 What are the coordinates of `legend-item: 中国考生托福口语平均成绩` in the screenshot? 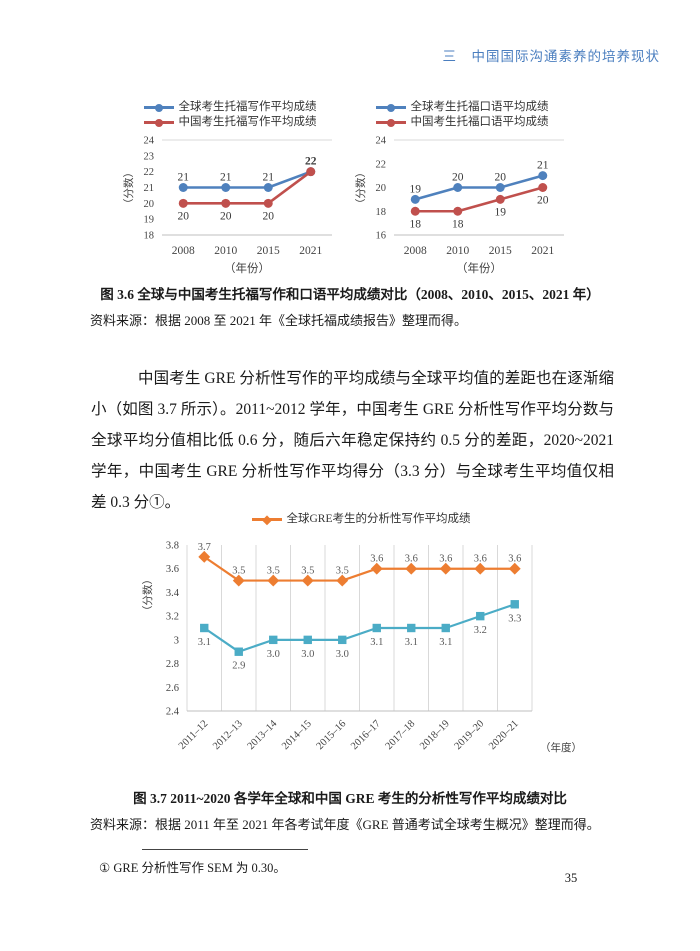 It's located at (462, 122).